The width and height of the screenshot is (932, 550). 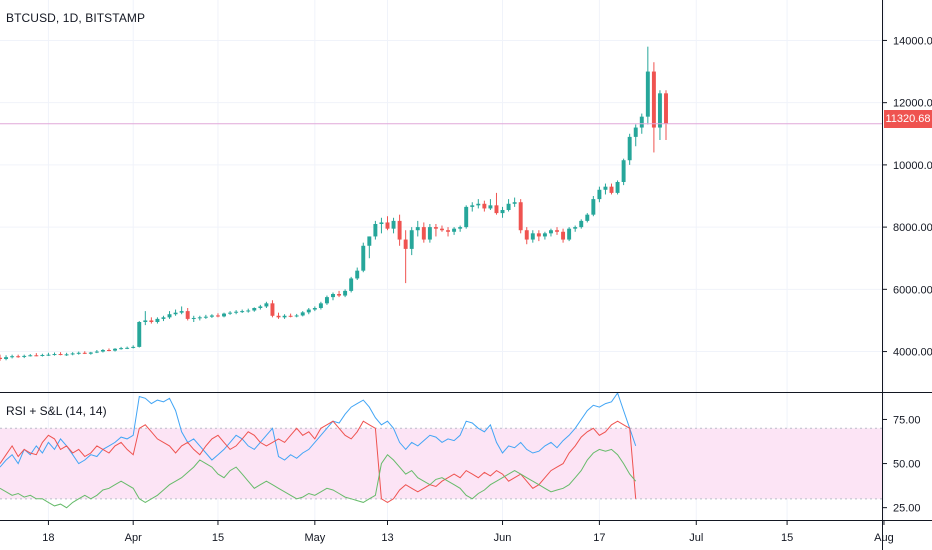 I want to click on rsi-band, so click(x=441, y=463).